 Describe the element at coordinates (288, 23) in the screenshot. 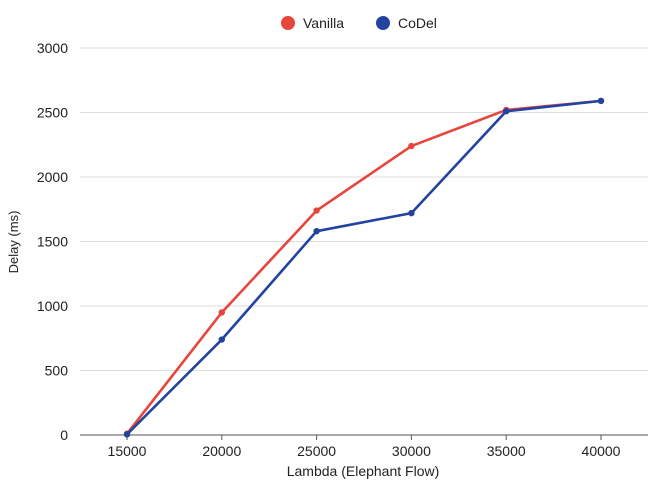

I see `legend-marker-vanilla` at that location.